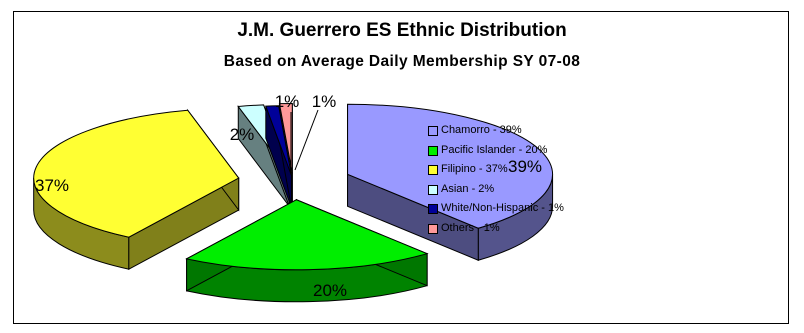 This screenshot has width=804, height=333. Describe the element at coordinates (136, 173) in the screenshot. I see `pie-slice-top-filipino` at that location.